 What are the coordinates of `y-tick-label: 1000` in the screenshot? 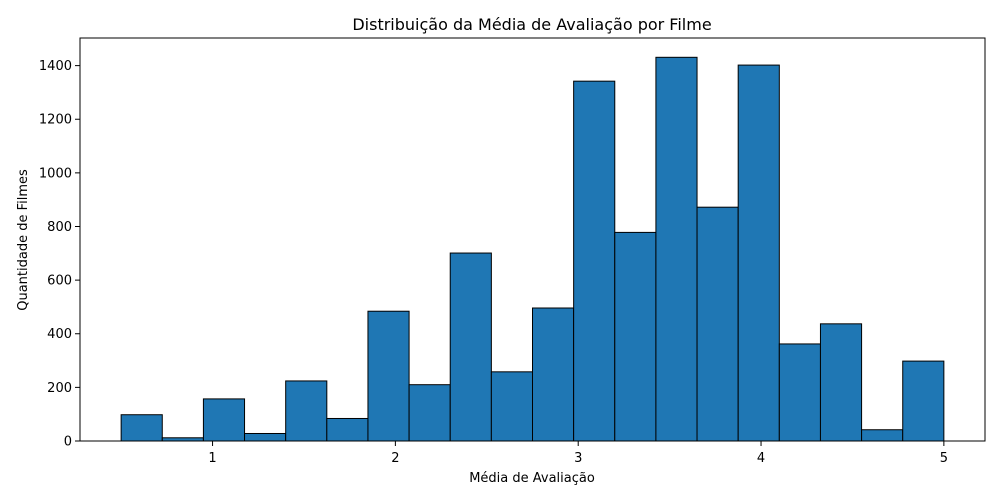 It's located at (55, 173).